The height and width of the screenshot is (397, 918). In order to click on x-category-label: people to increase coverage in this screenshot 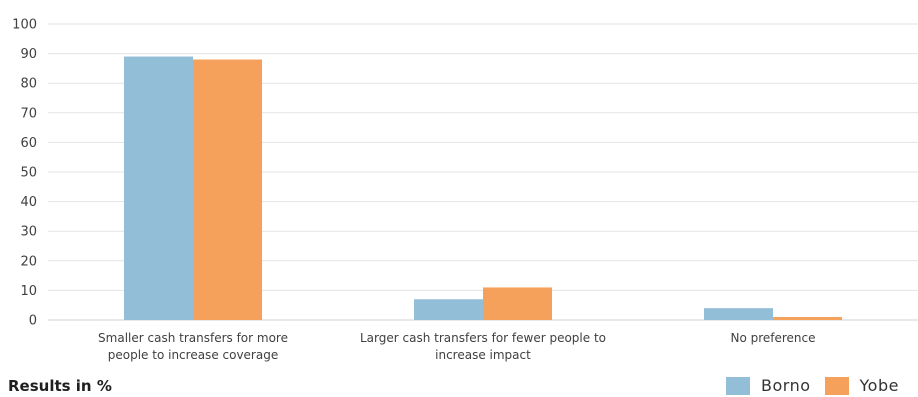, I will do `click(193, 355)`.